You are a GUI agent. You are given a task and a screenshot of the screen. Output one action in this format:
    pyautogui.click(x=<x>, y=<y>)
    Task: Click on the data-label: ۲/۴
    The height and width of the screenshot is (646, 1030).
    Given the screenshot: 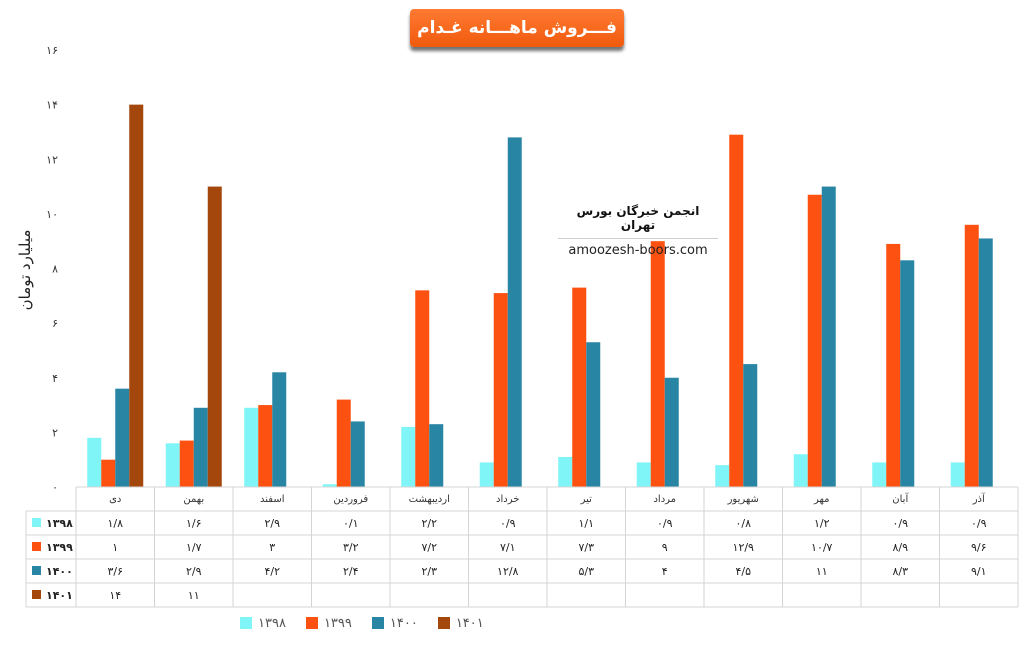 What is the action you would take?
    pyautogui.click(x=351, y=571)
    